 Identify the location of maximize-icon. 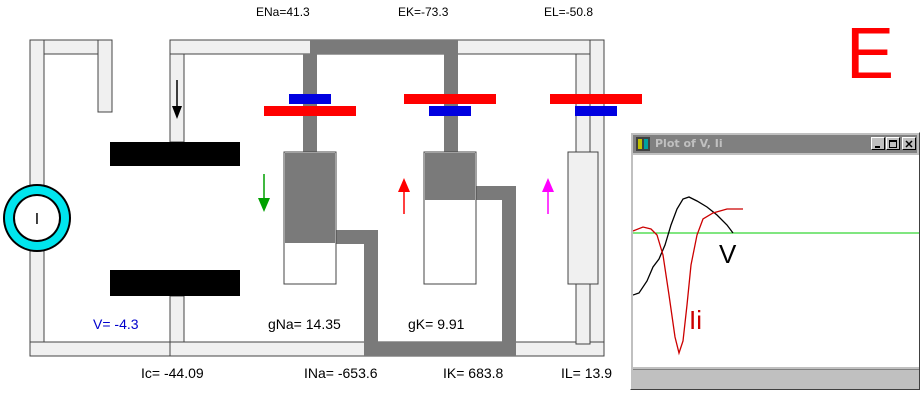
(893, 143).